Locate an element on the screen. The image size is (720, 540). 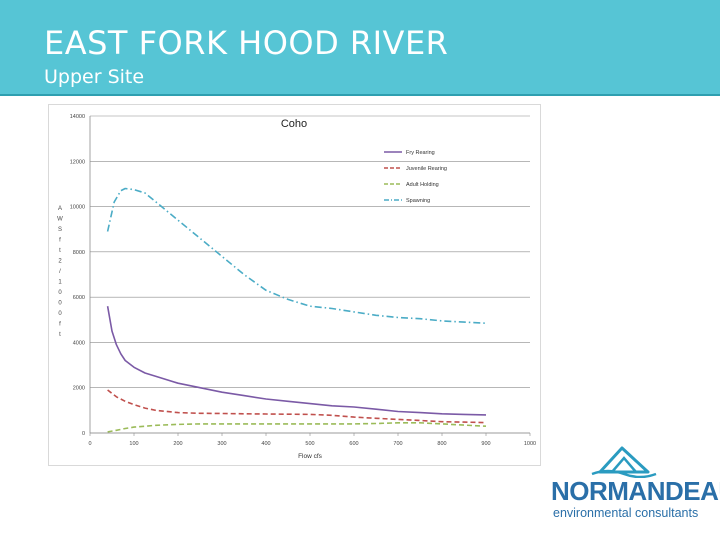
slide-subtitle: Upper Site is located at coordinates (94, 77).